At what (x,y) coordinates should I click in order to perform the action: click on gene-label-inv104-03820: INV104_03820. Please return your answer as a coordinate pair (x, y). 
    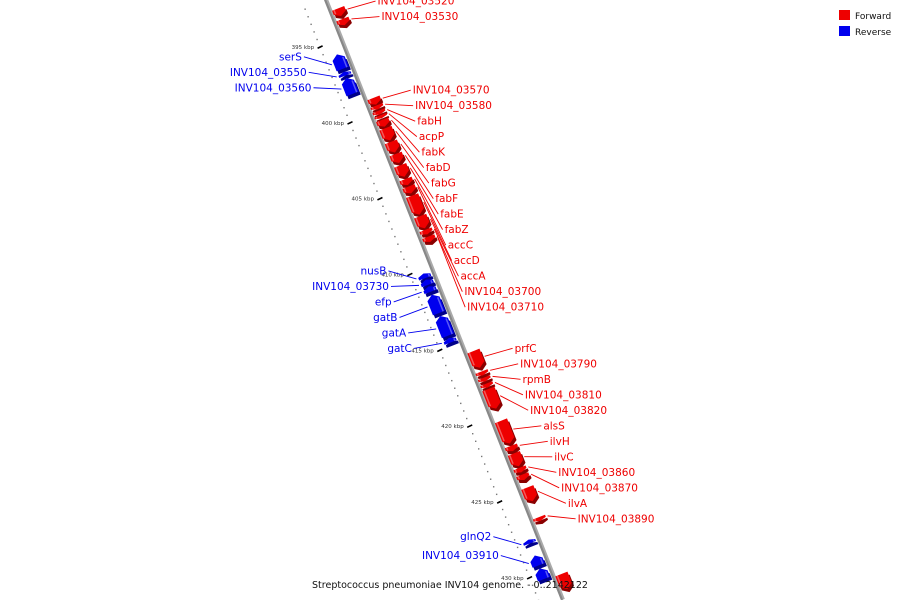
    Looking at the image, I should click on (568, 411).